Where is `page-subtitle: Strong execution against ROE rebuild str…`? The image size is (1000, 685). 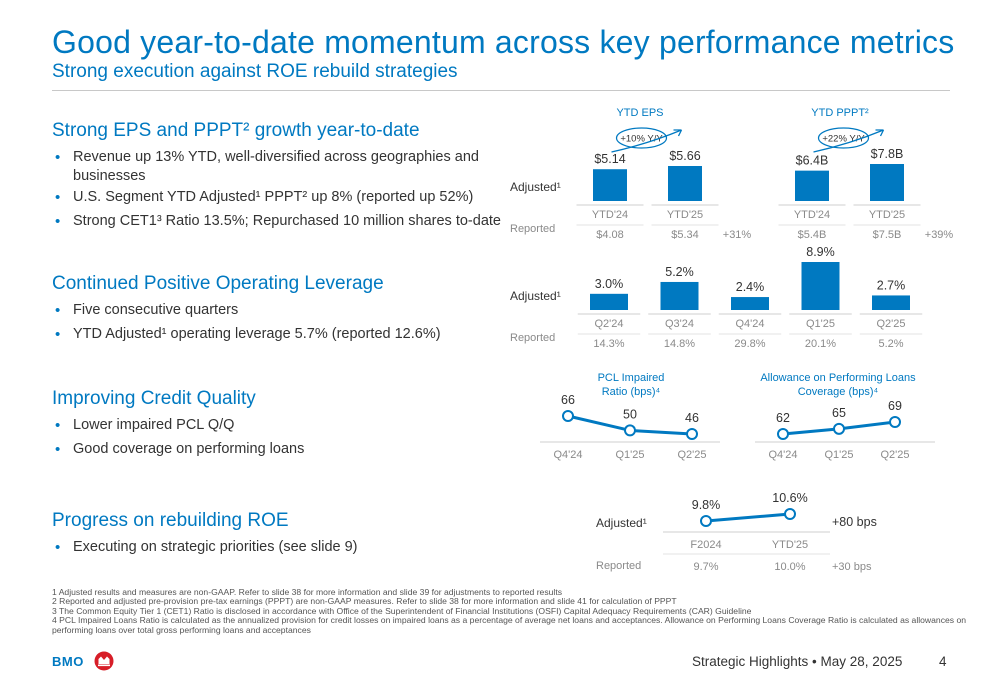
page-subtitle: Strong execution against ROE rebuild str… is located at coordinates (255, 71).